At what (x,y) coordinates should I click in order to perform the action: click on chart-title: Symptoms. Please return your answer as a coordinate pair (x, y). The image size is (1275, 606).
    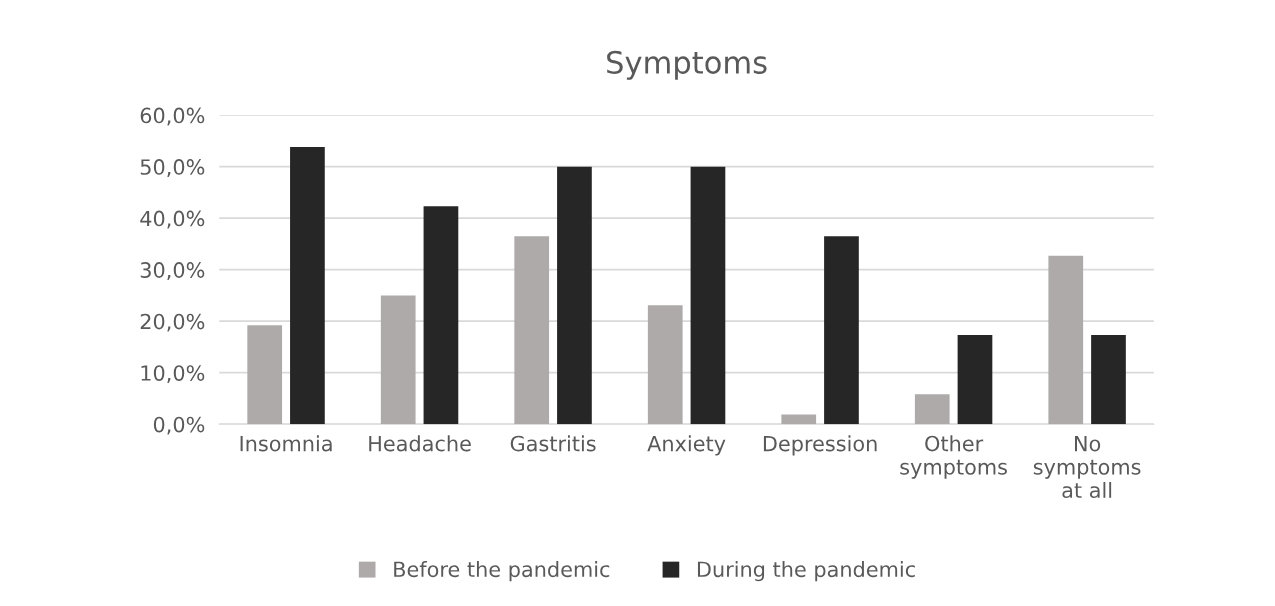
    Looking at the image, I should click on (687, 65).